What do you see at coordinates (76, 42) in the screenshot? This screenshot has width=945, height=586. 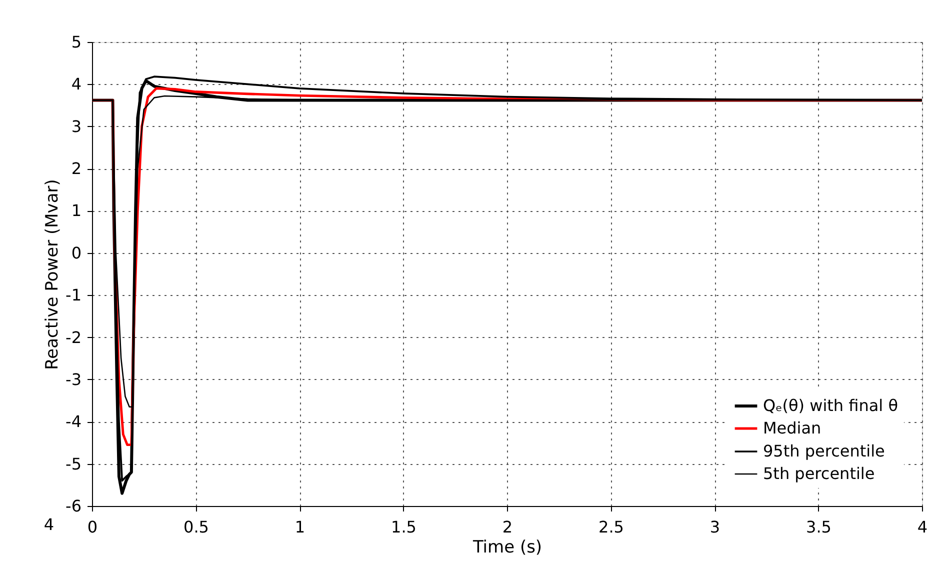 I see `y-tick-label: 5` at bounding box center [76, 42].